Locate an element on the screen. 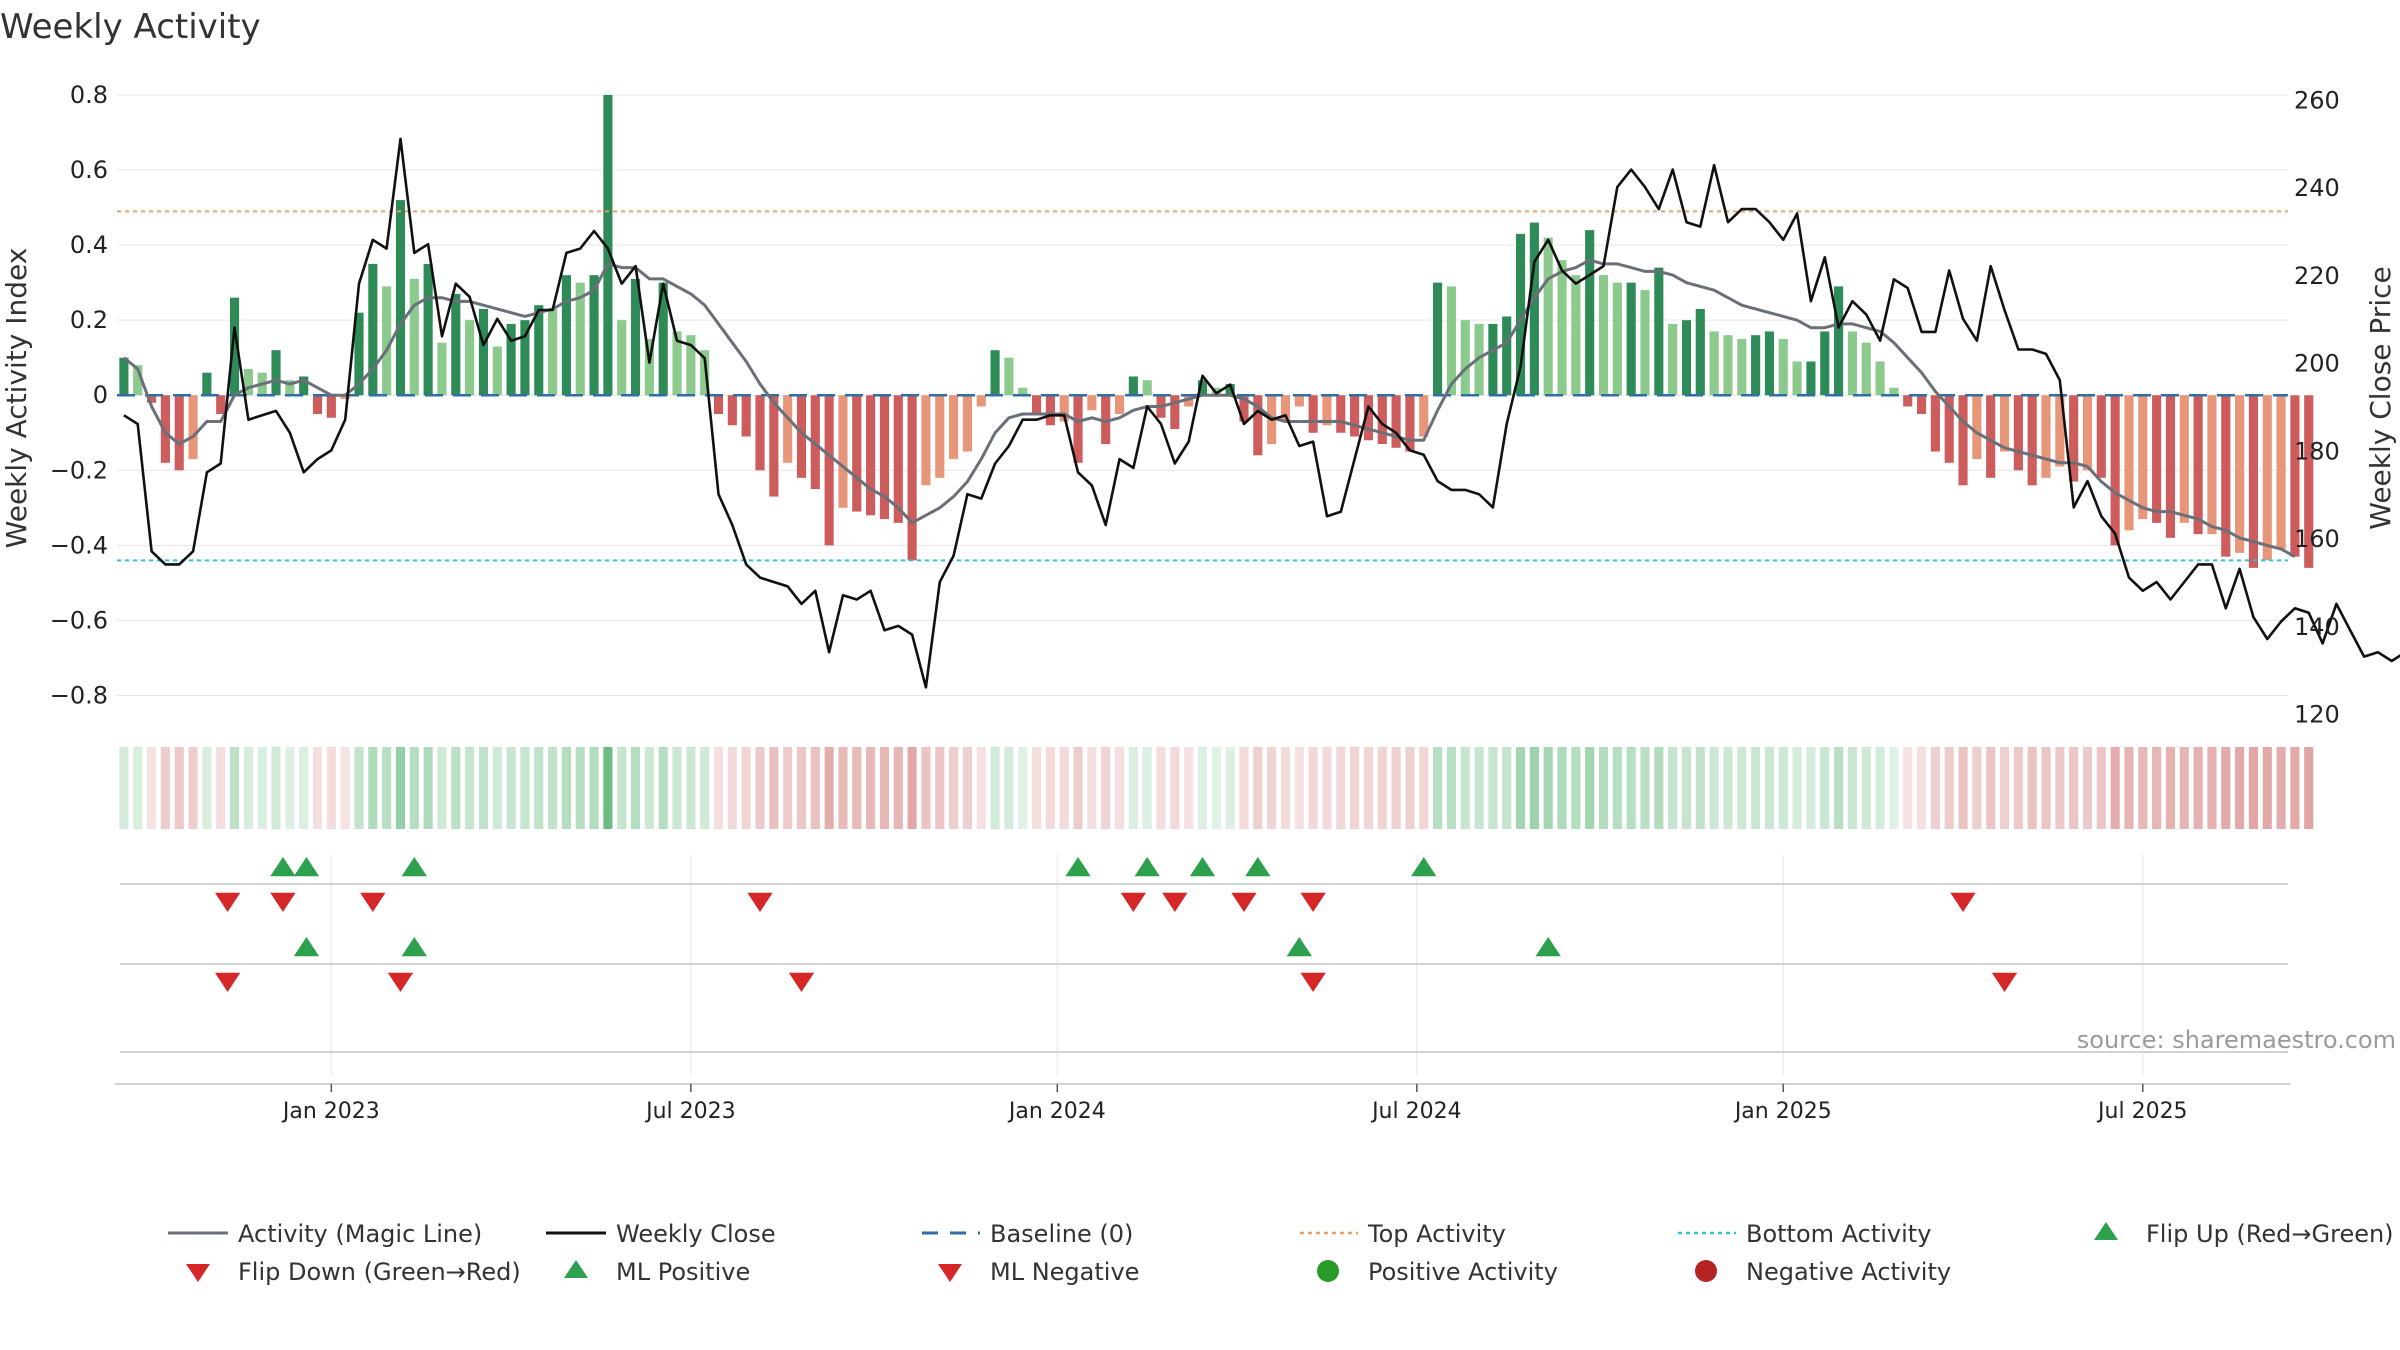  legend-label: Negative Activity is located at coordinates (1848, 1272).